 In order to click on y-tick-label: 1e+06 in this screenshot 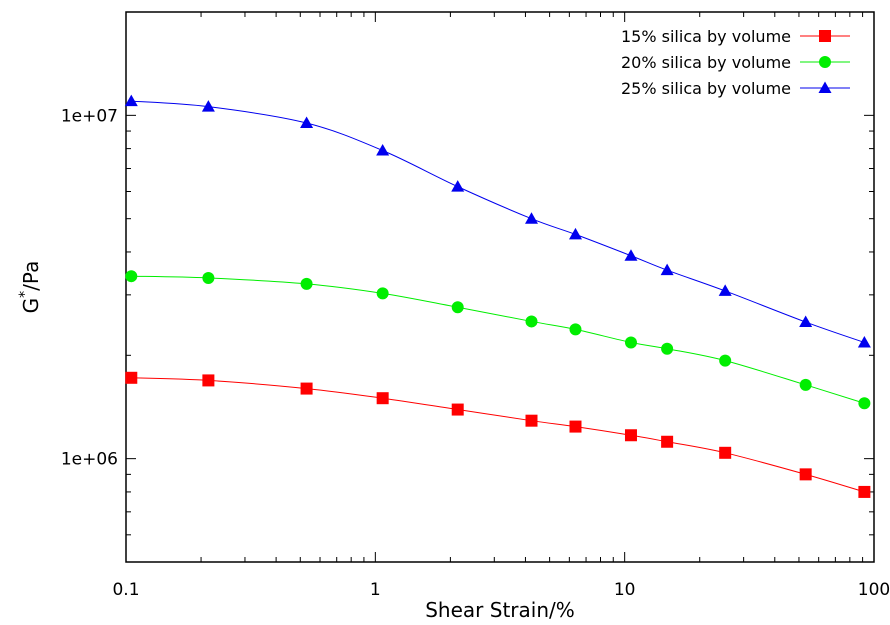, I will do `click(89, 460)`.